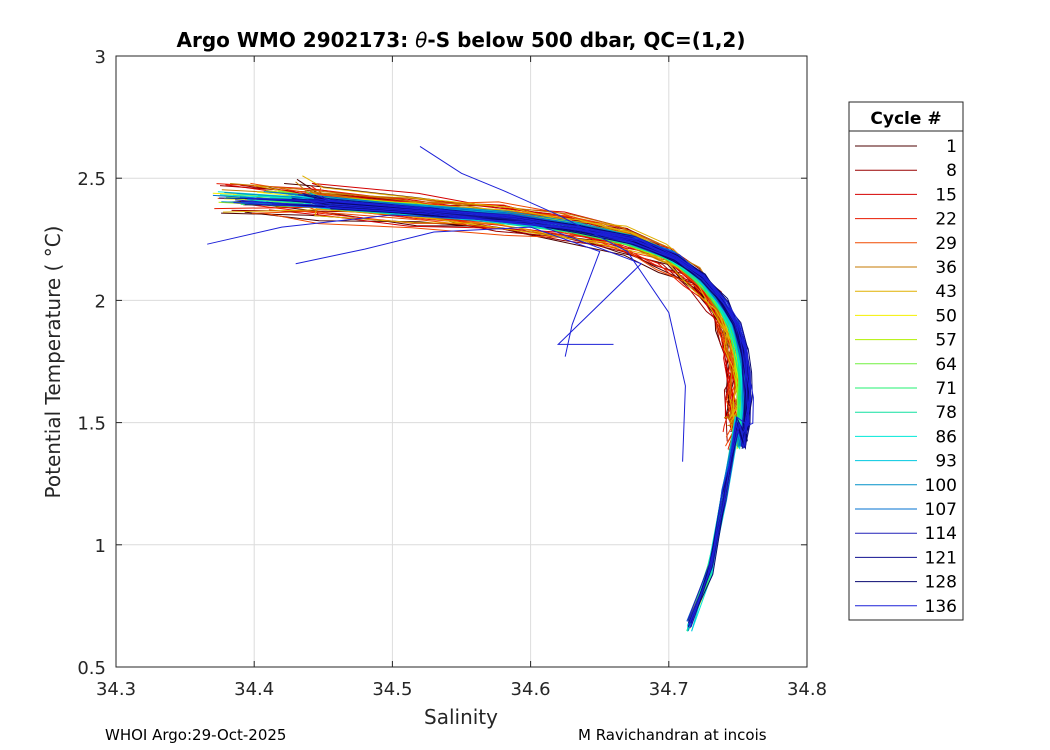  I want to click on legend-label: 22, so click(946, 220).